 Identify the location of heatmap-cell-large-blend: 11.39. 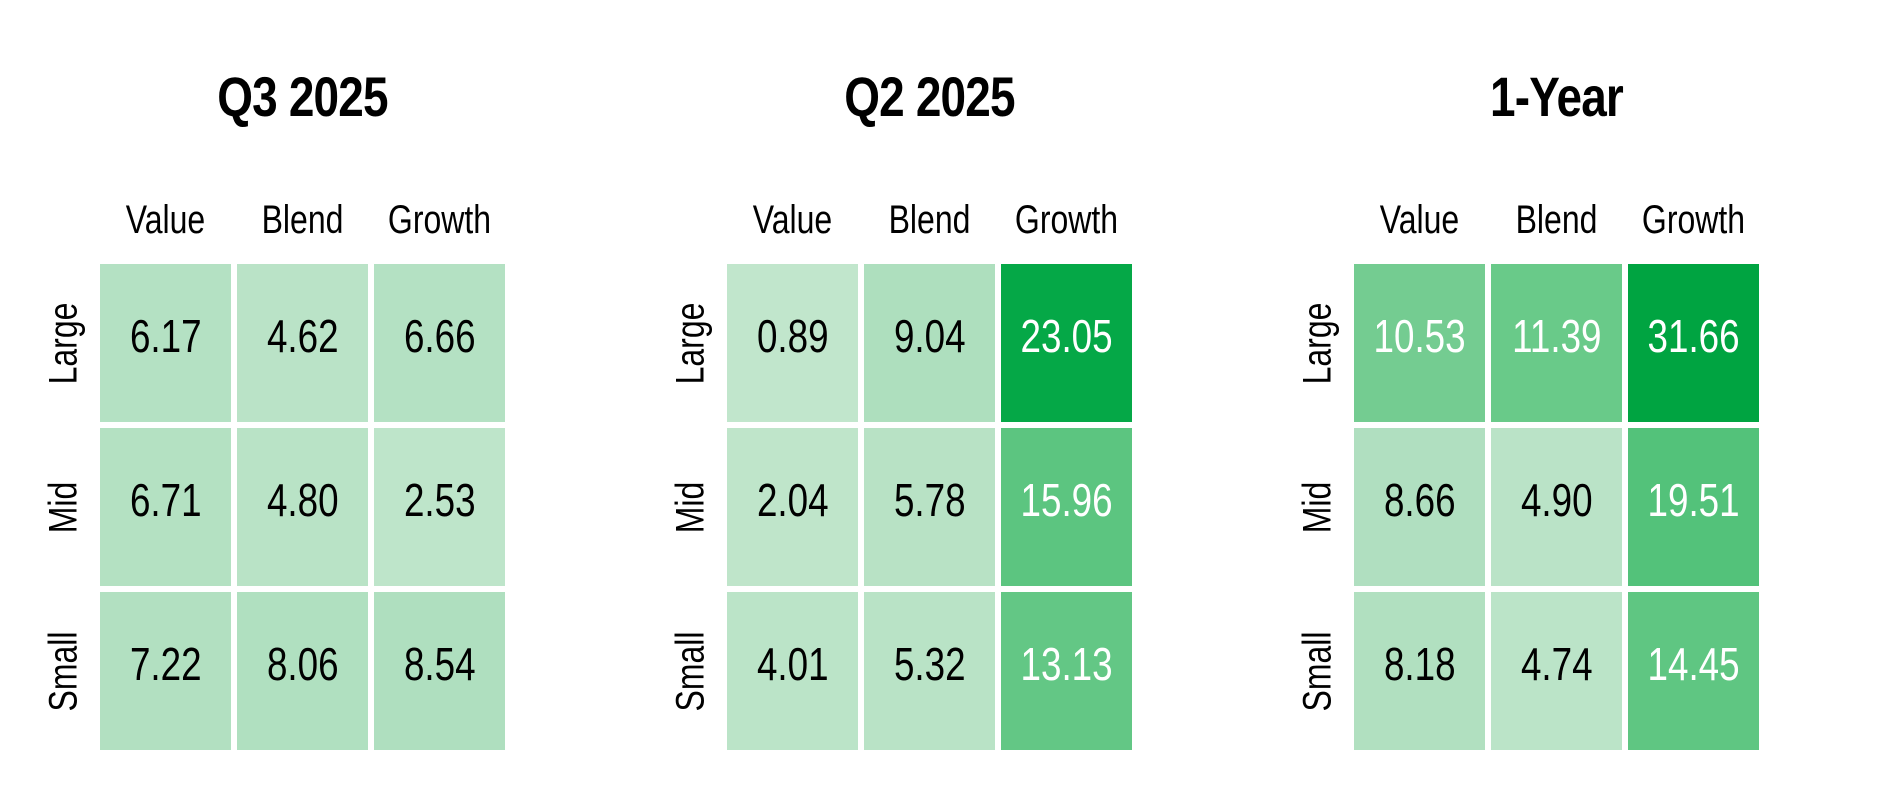
(1556, 343).